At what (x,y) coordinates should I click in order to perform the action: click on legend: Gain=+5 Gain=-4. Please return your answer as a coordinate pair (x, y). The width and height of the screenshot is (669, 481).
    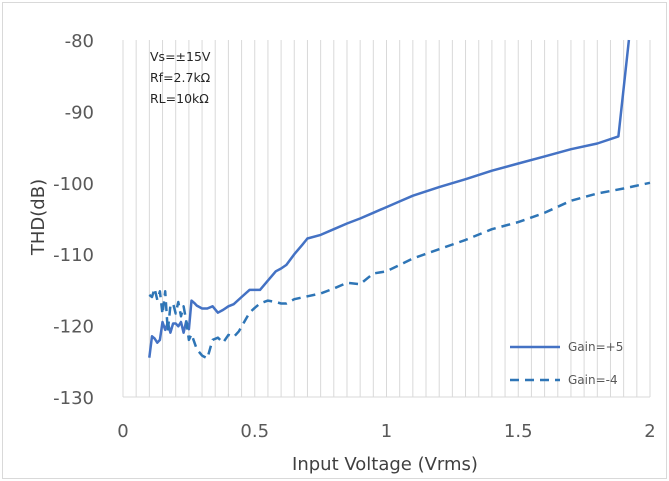
    Looking at the image, I should click on (566, 363).